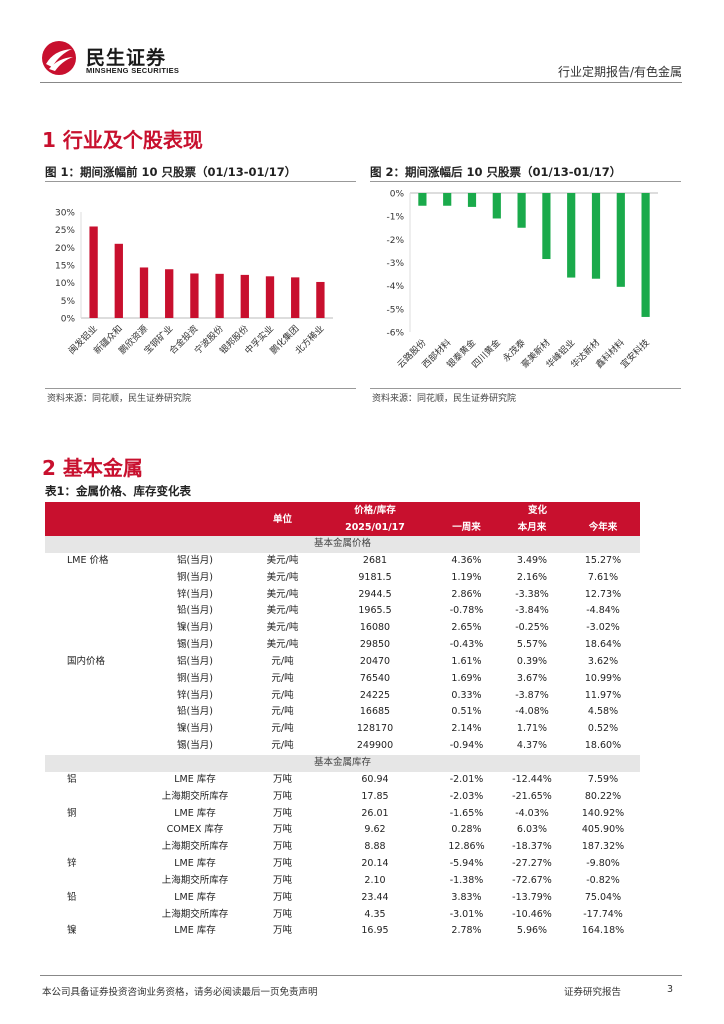  Describe the element at coordinates (65, 284) in the screenshot. I see `y-tick-label: 10%` at that location.